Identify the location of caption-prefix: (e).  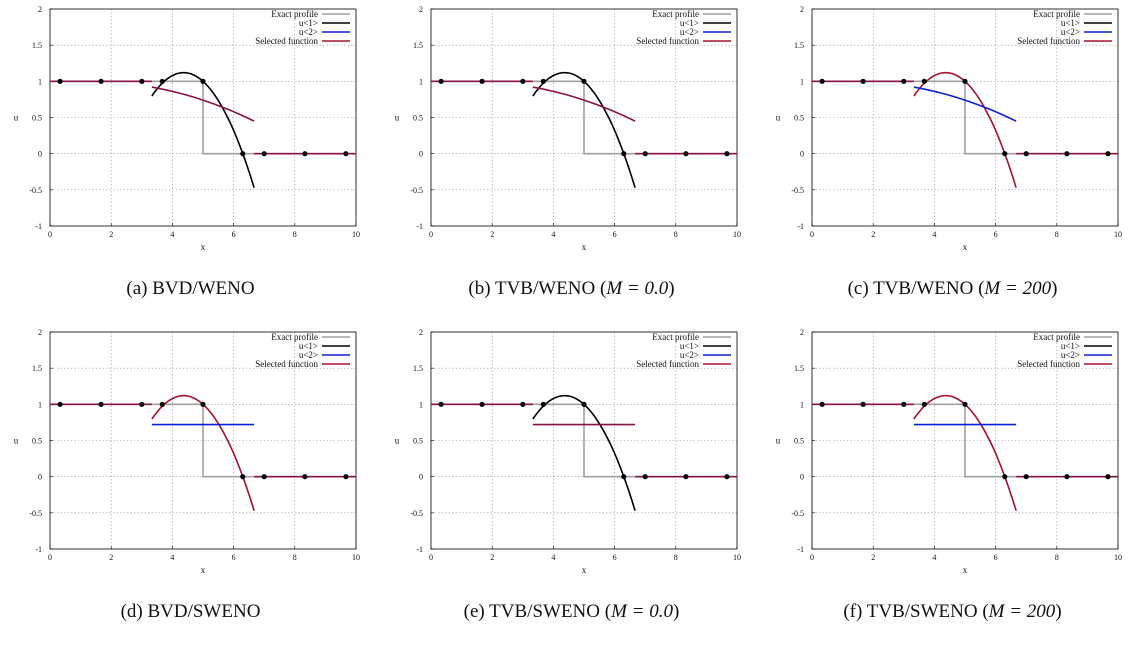
(476, 611).